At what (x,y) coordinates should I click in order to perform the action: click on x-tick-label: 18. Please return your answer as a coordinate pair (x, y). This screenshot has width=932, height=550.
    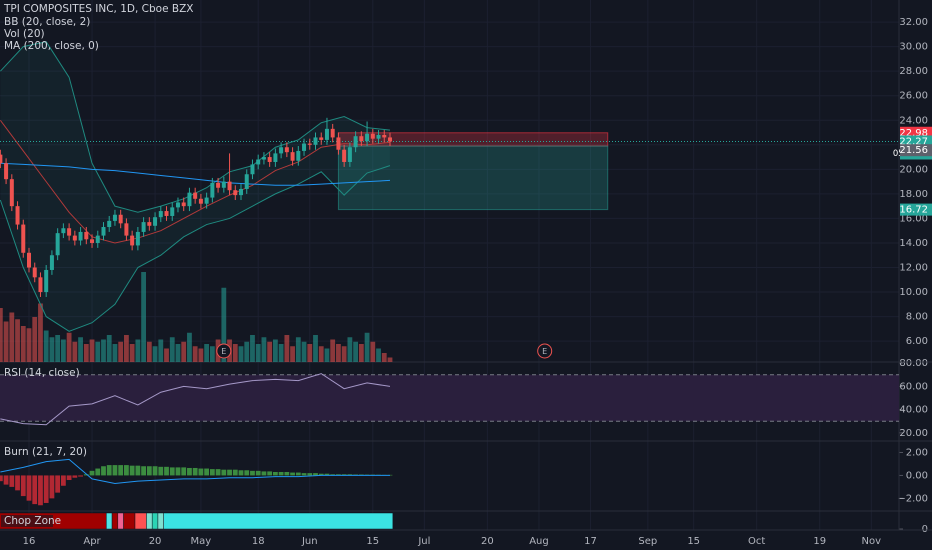
    Looking at the image, I should click on (258, 541).